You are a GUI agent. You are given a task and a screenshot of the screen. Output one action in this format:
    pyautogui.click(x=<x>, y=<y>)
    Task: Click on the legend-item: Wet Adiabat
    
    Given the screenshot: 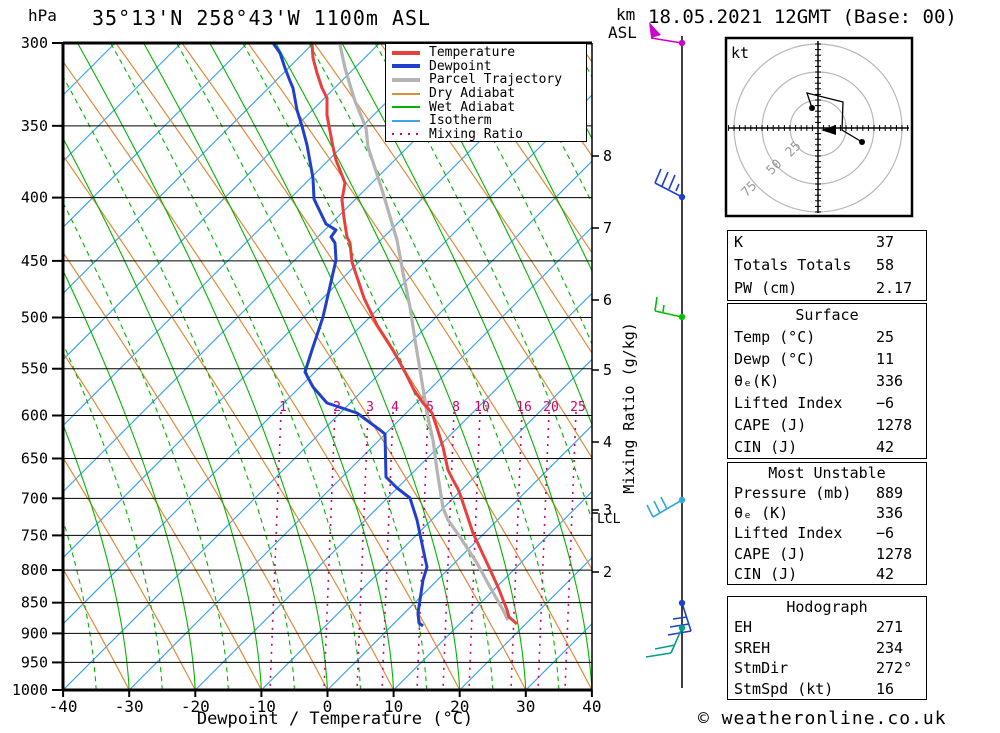 What is the action you would take?
    pyautogui.click(x=489, y=107)
    